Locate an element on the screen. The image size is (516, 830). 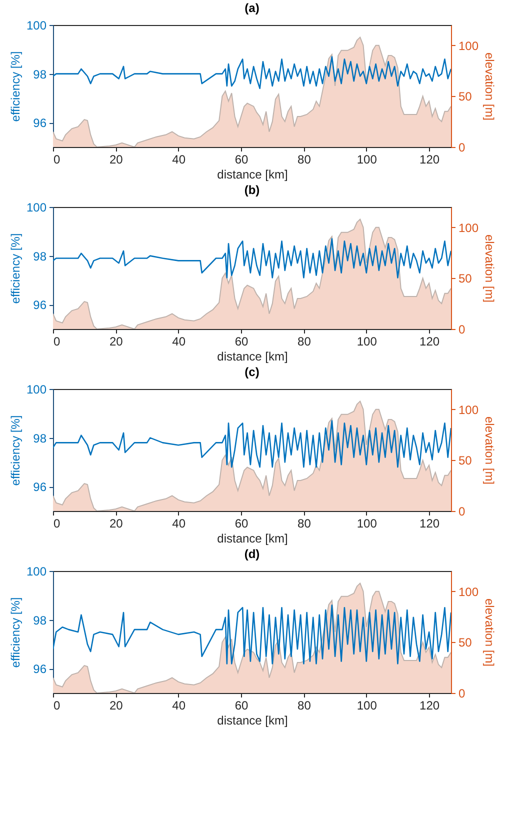
chart-title: (c) is located at coordinates (252, 372).